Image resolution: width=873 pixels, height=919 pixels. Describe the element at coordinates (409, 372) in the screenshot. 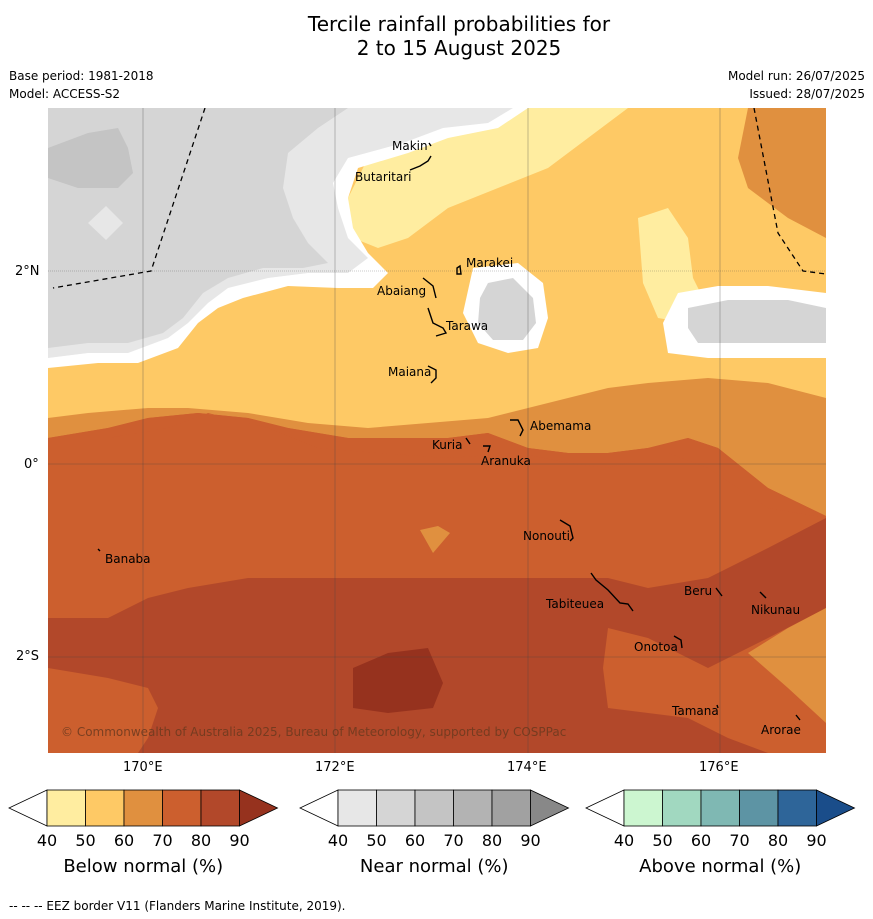

I see `island-label-maiana: Maiana` at that location.